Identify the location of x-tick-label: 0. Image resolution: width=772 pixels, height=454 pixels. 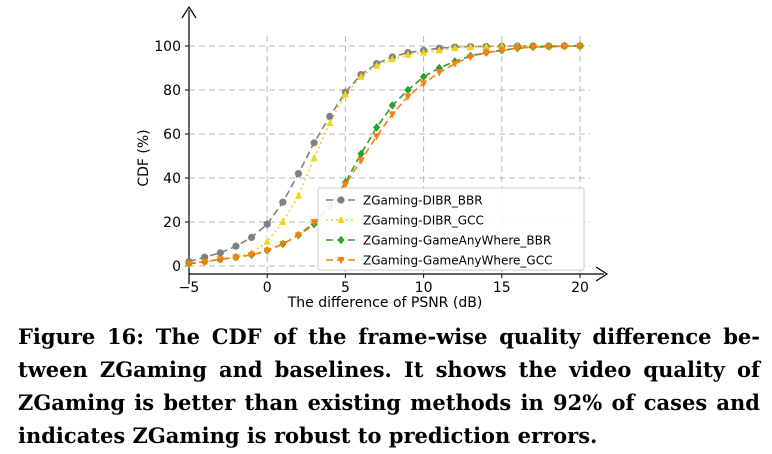
(267, 288).